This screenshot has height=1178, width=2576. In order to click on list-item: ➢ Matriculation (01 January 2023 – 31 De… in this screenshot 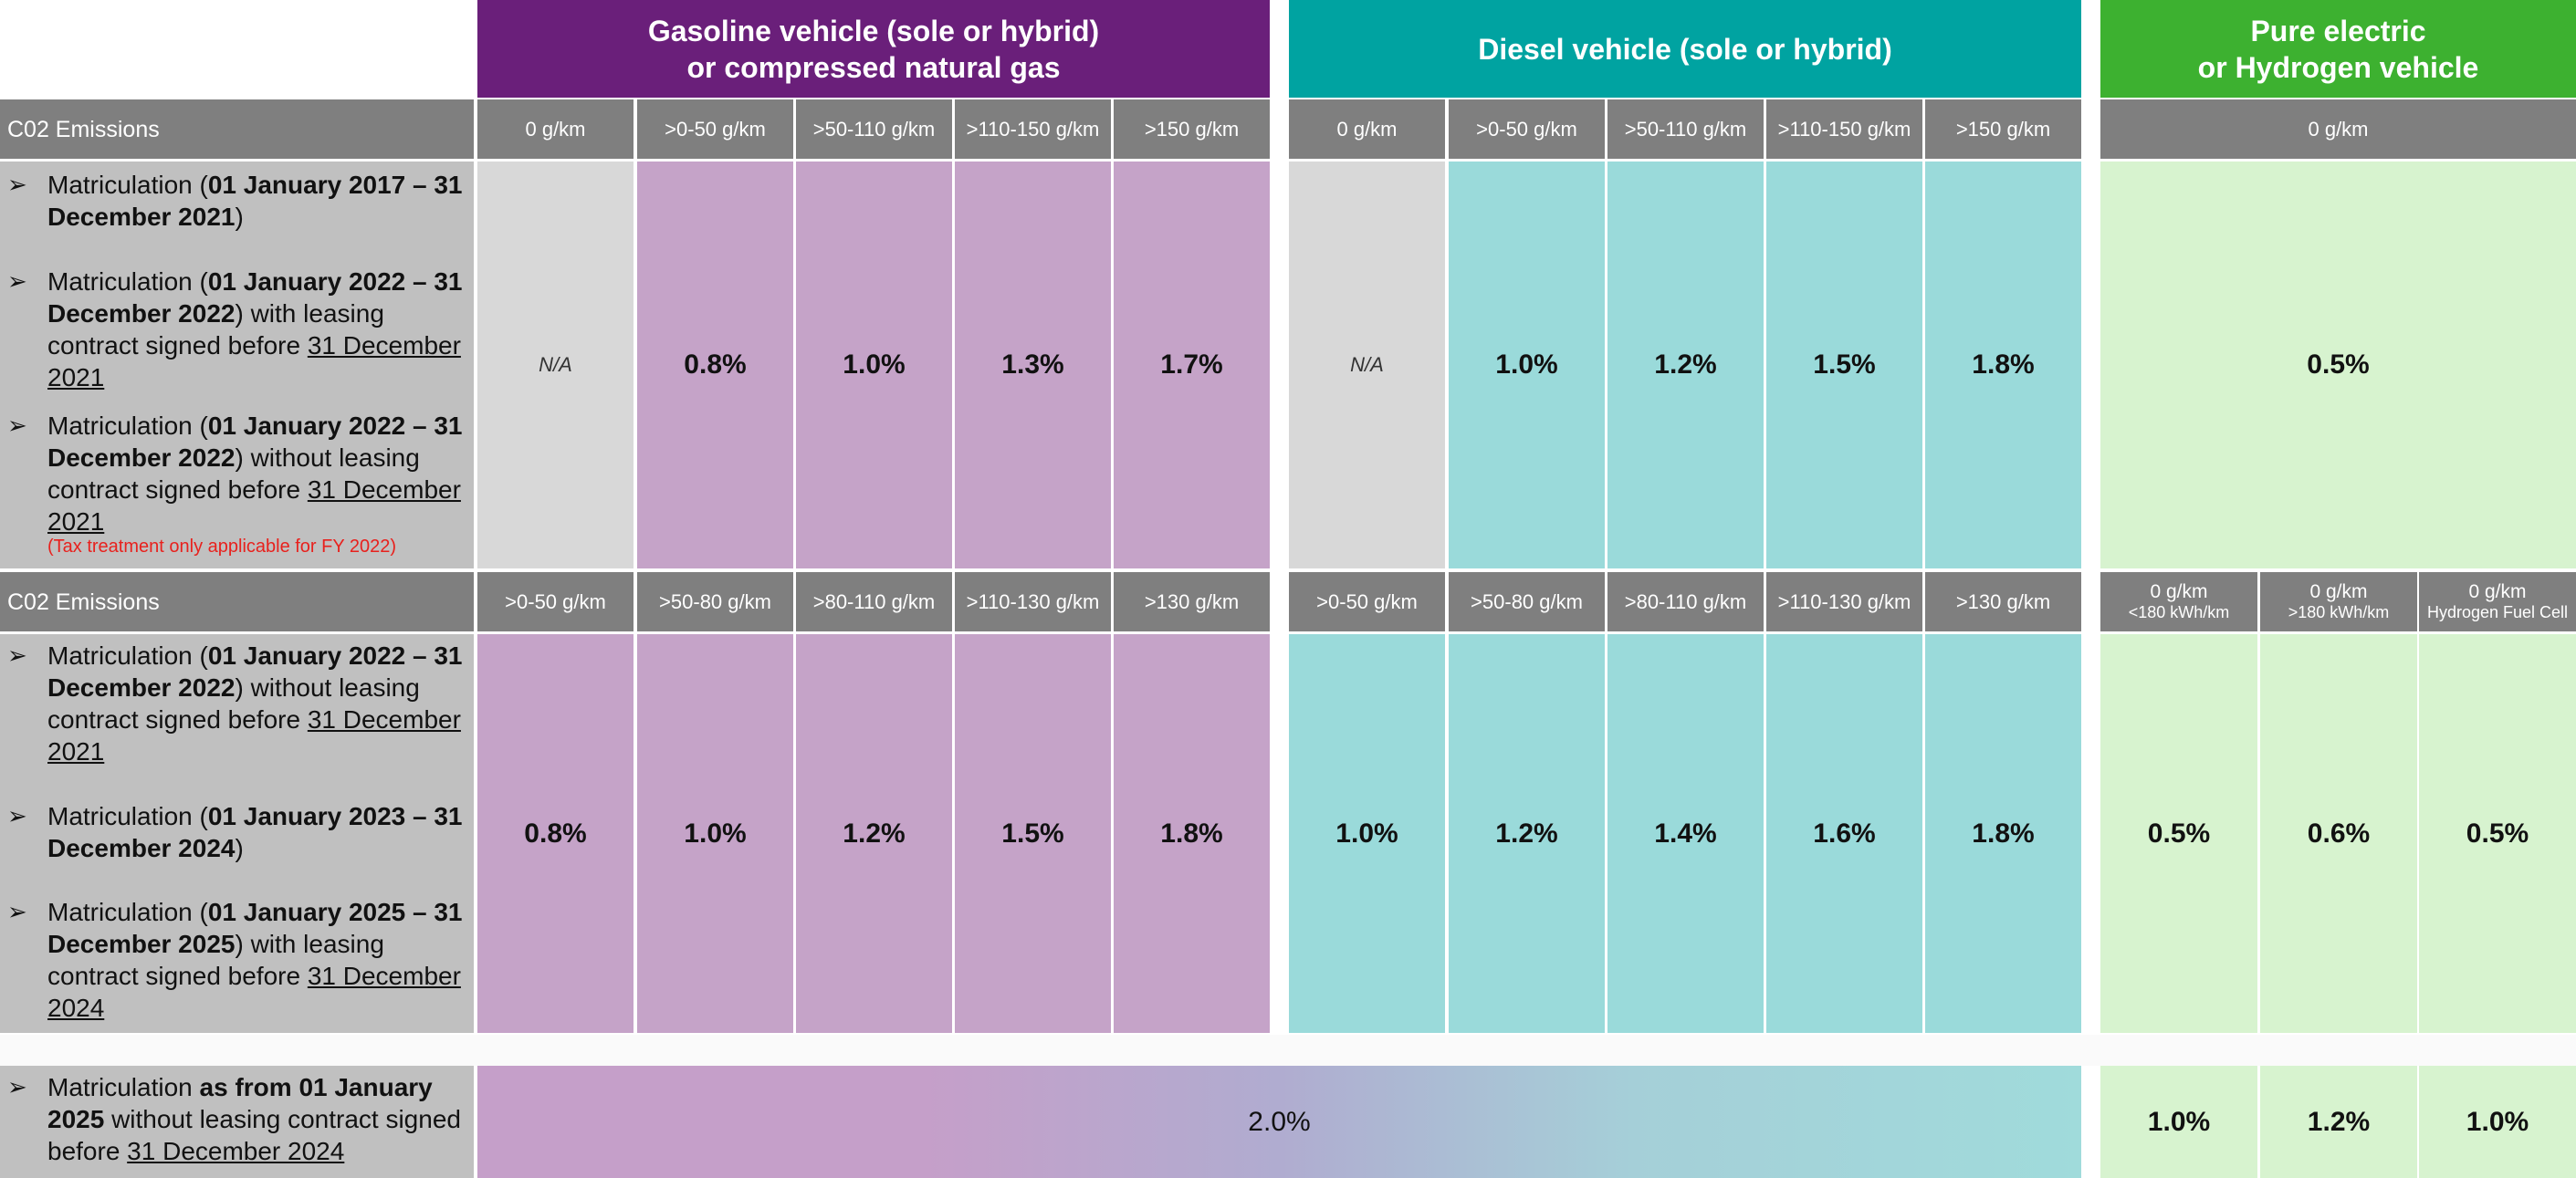, I will do `click(236, 832)`.